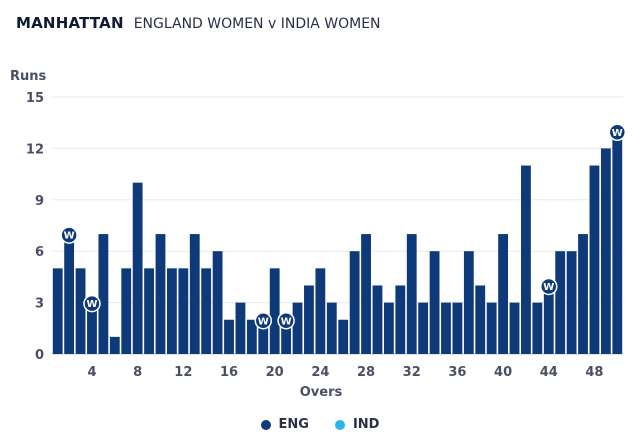 The height and width of the screenshot is (443, 640). What do you see at coordinates (35, 98) in the screenshot?
I see `y-tick-label: 15` at bounding box center [35, 98].